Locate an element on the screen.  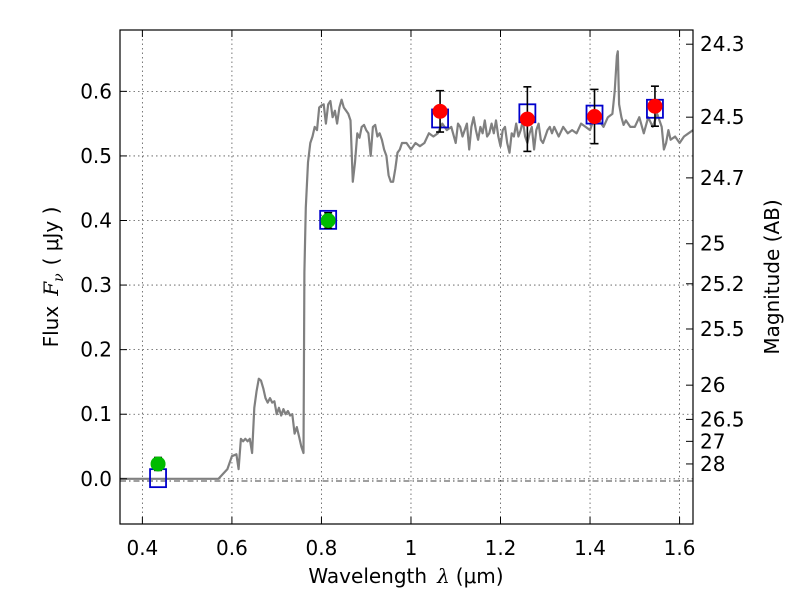
y-axis-title: FluxFν( μJy ) is located at coordinates (53, 277).